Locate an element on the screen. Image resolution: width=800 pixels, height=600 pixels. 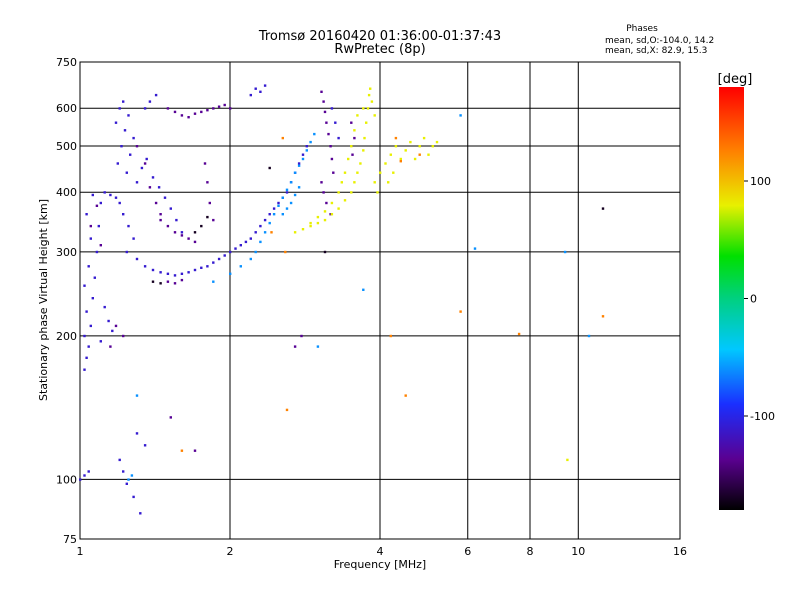
x-tick-label: 4 is located at coordinates (380, 551).